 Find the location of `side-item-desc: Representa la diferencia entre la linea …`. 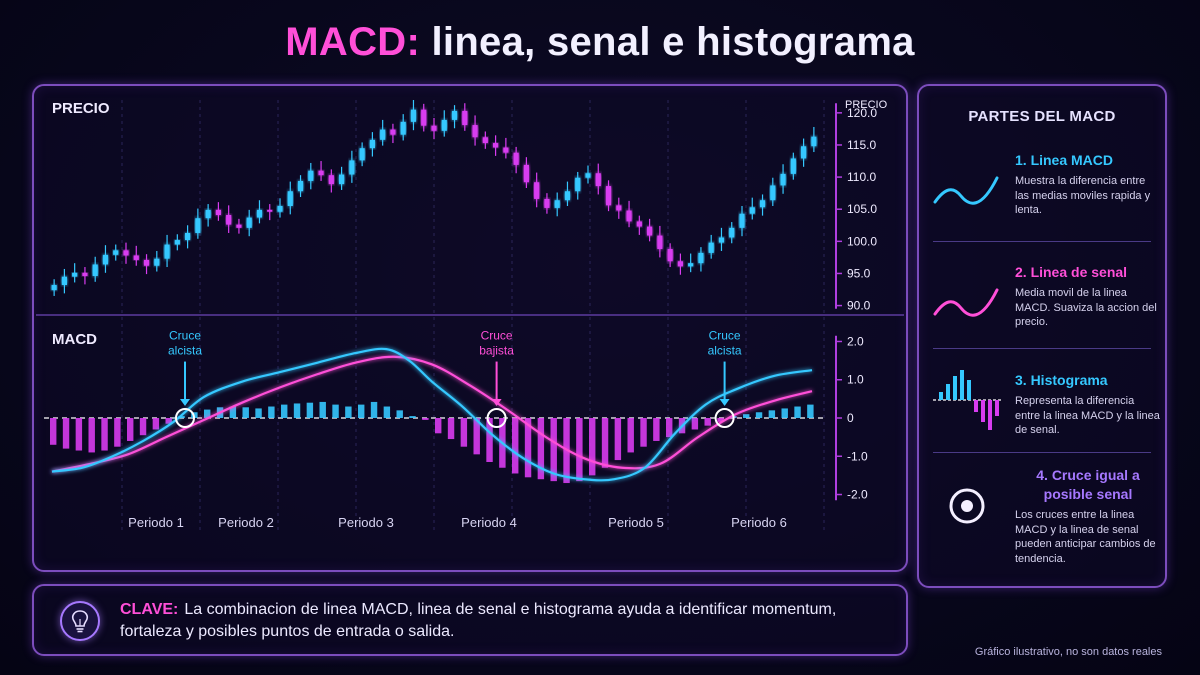

side-item-desc: Representa la diferencia entre la linea … is located at coordinates (1087, 415).